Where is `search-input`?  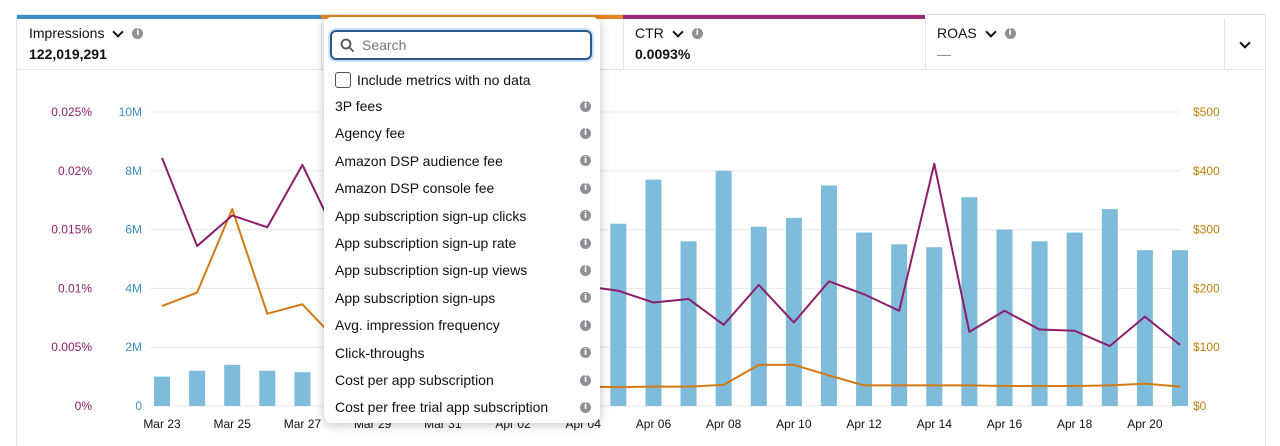
search-input is located at coordinates (462, 45).